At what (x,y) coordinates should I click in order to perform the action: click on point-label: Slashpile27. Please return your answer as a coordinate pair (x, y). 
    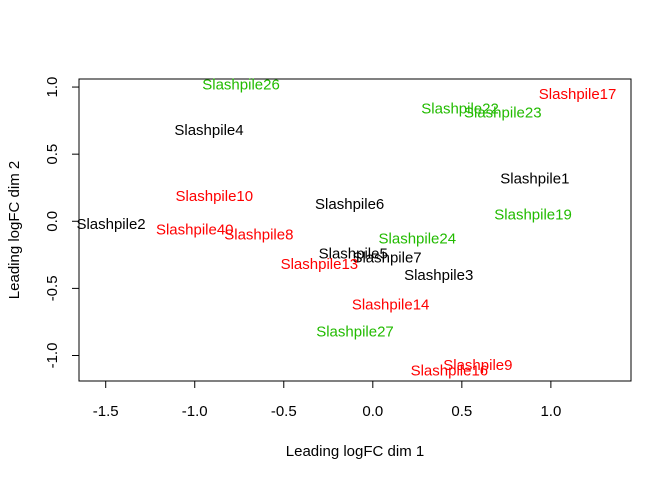
    Looking at the image, I should click on (355, 331).